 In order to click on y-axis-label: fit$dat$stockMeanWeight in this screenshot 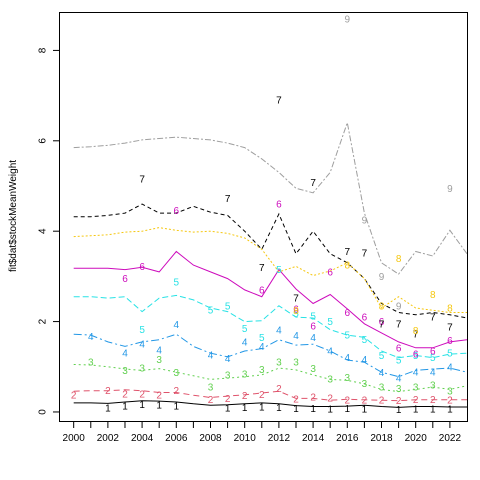, I will do `click(13, 216)`.